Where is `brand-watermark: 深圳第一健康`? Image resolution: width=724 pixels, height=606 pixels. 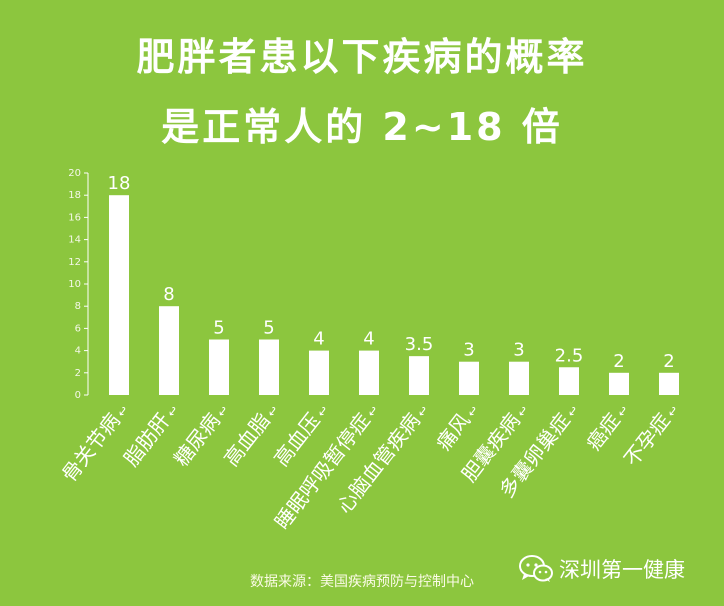 brand-watermark: 深圳第一健康 is located at coordinates (602, 569).